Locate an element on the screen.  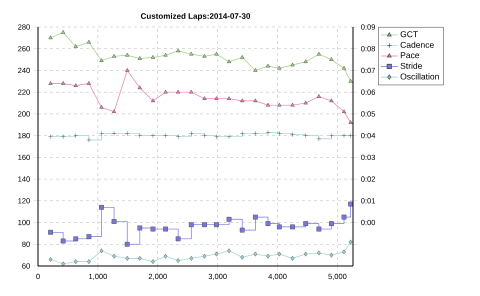
legend-label: GCT is located at coordinates (409, 34).